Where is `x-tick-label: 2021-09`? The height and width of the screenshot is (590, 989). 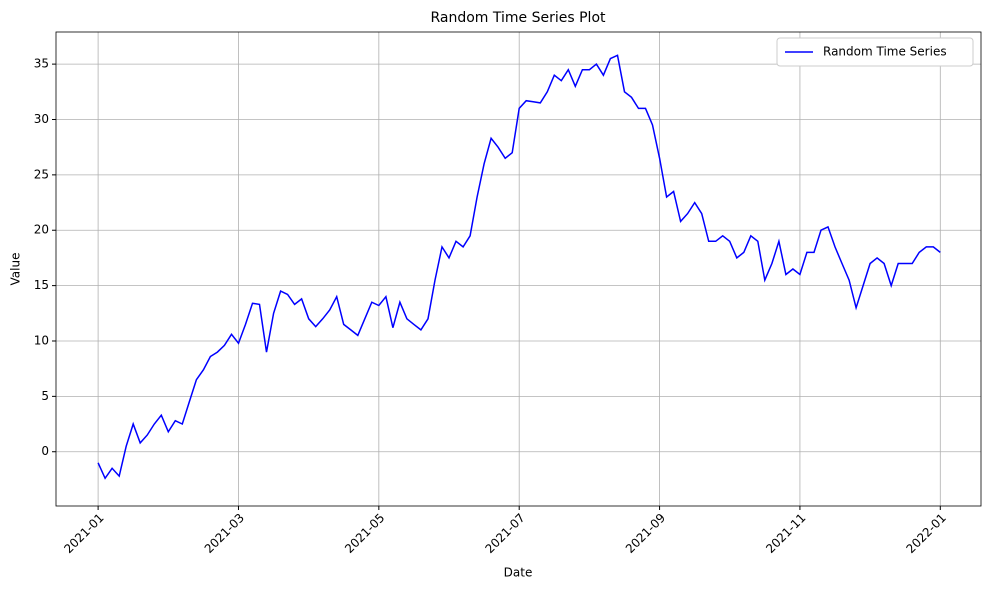 x-tick-label: 2021-09 is located at coordinates (645, 533).